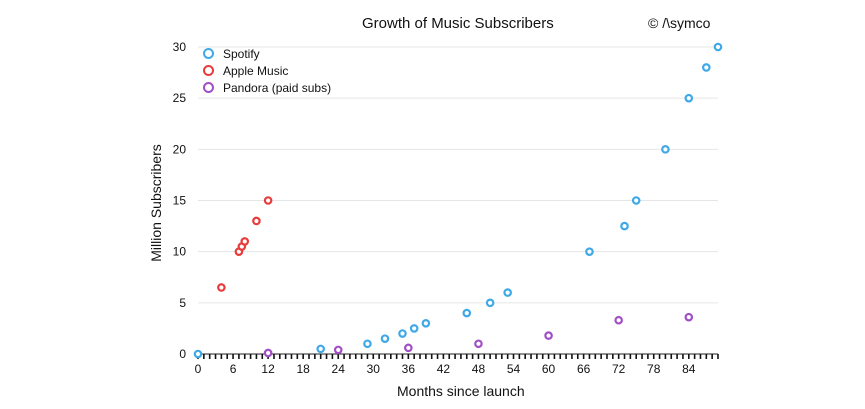 The height and width of the screenshot is (409, 865). Describe the element at coordinates (689, 369) in the screenshot. I see `x-tick-label: 84` at that location.